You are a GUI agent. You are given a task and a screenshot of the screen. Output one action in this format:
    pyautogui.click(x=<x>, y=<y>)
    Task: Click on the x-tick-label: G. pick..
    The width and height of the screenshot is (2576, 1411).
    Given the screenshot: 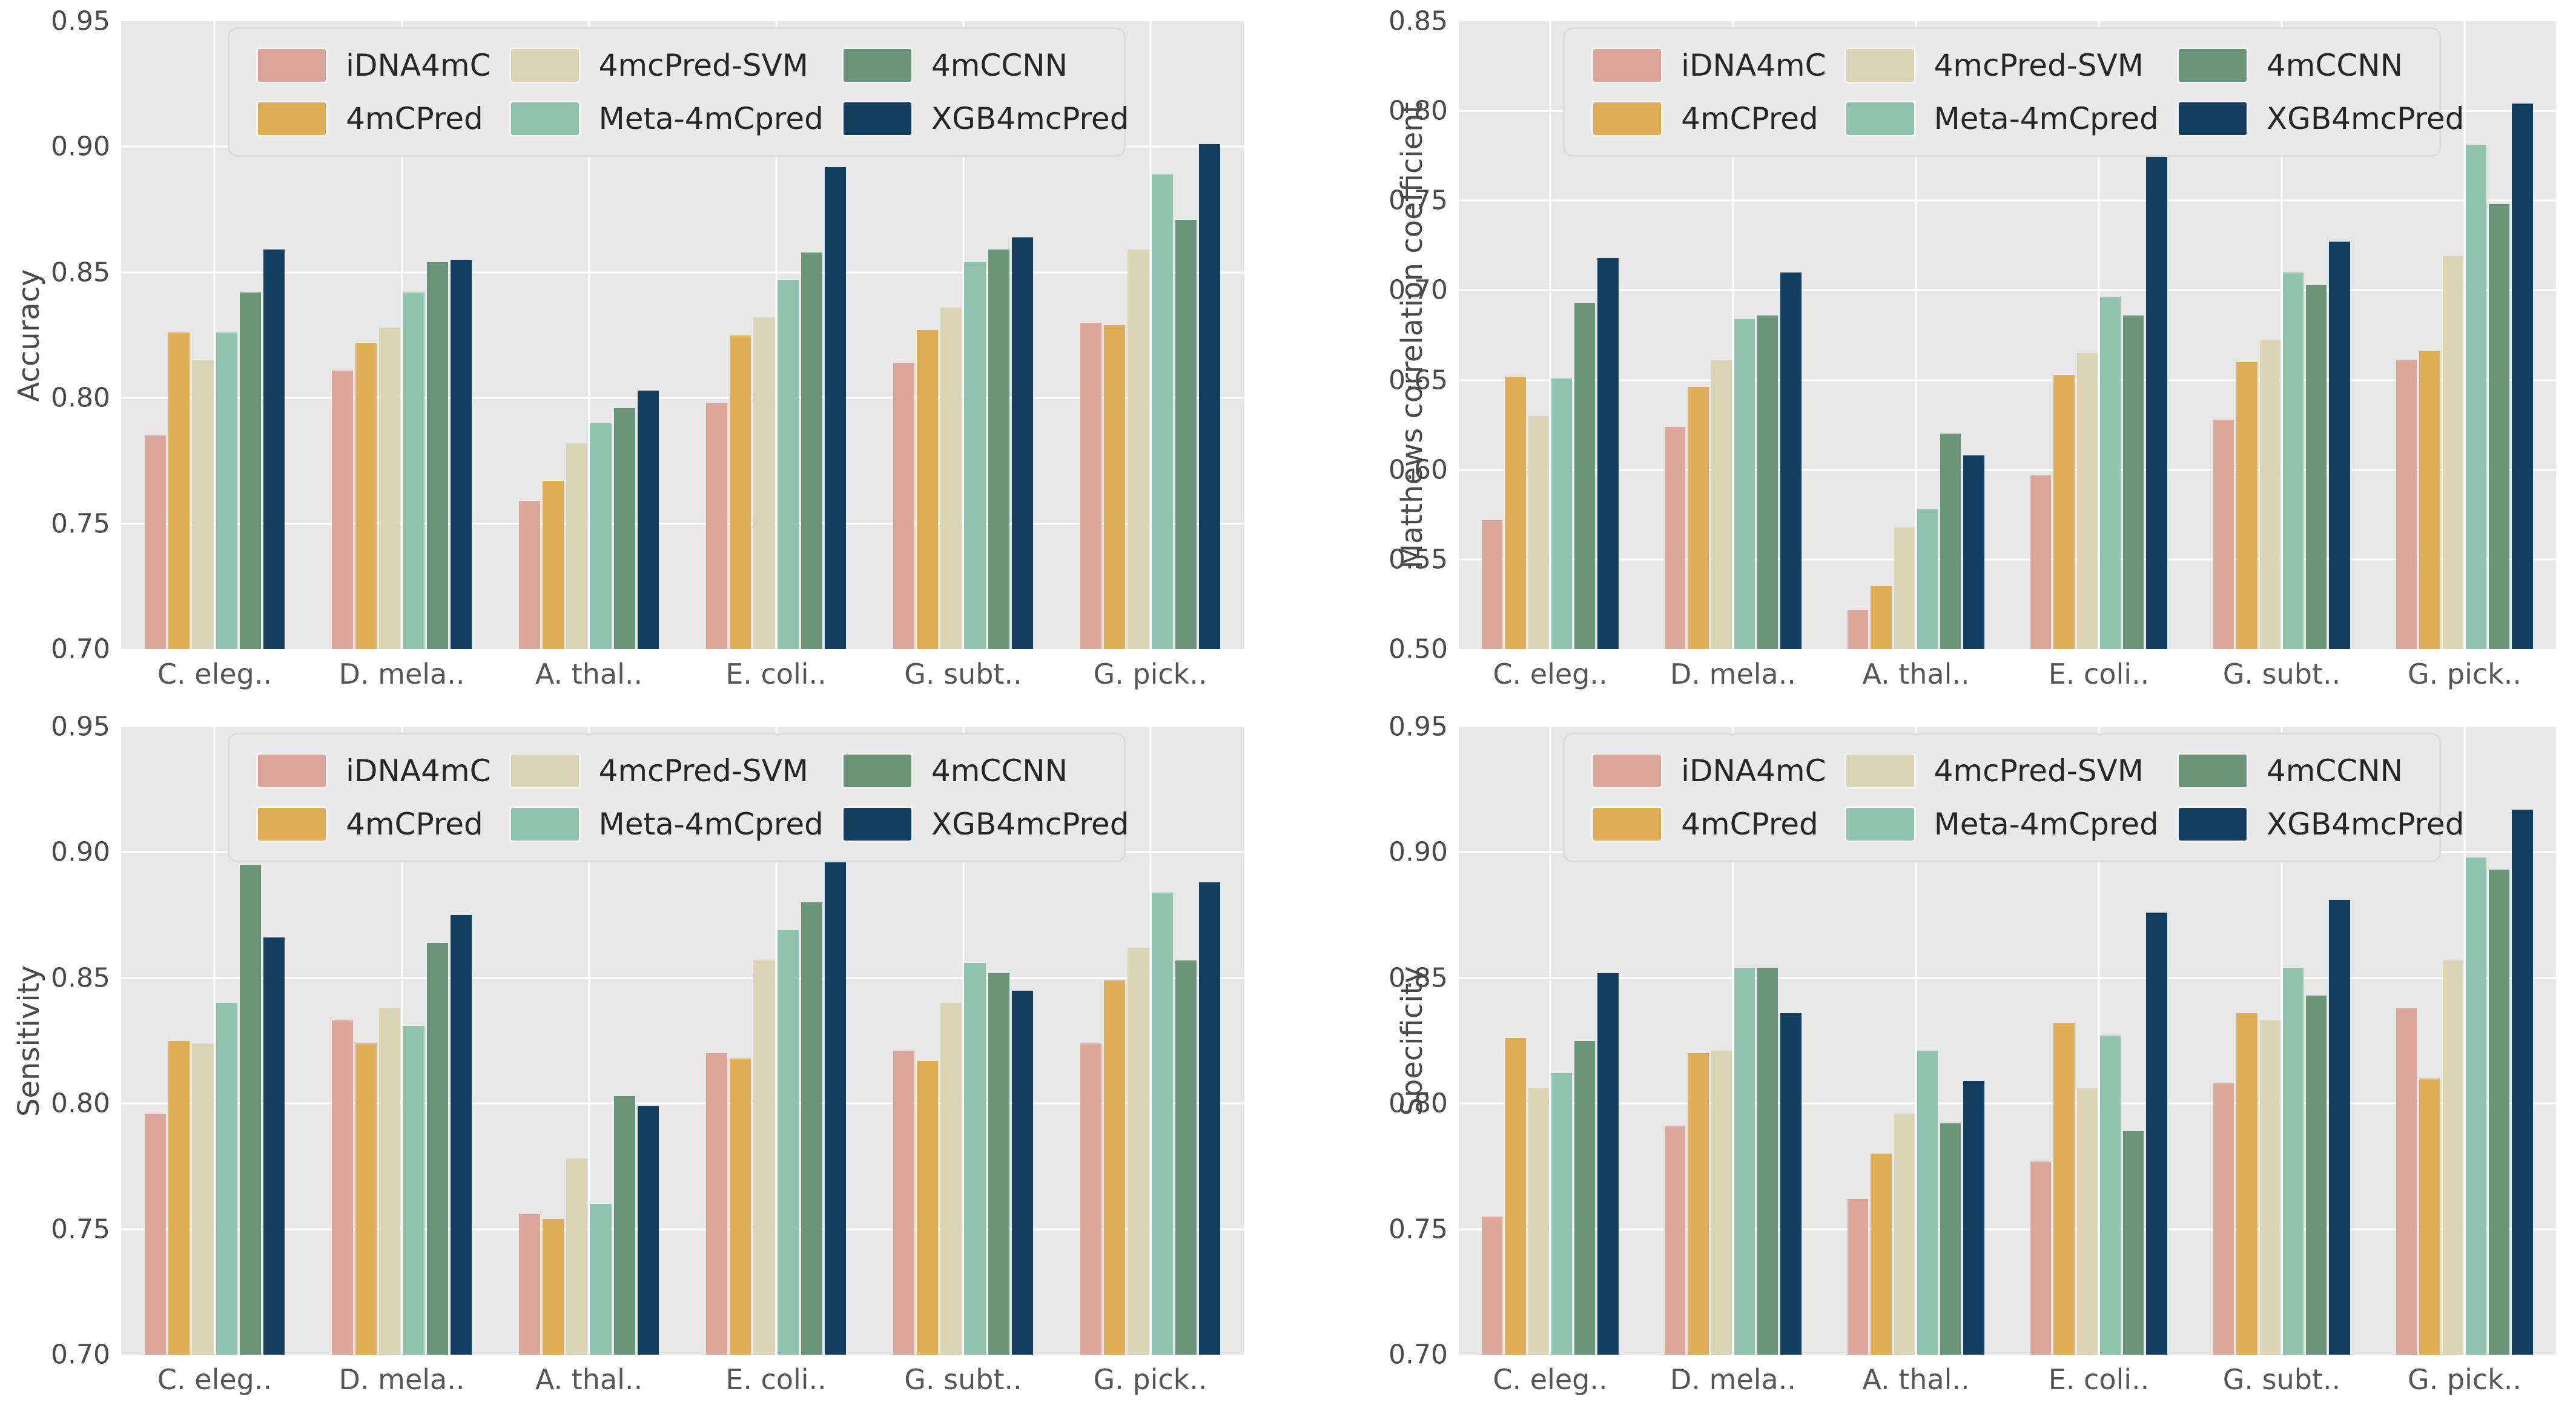 What is the action you would take?
    pyautogui.click(x=2464, y=1379)
    